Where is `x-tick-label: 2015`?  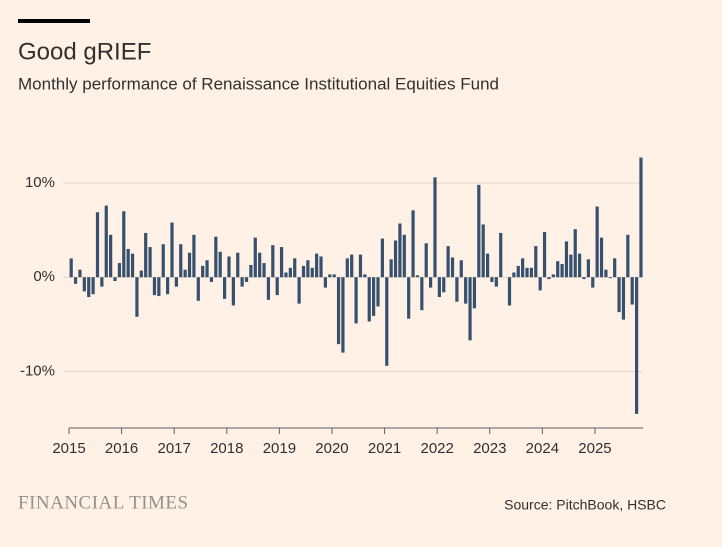
x-tick-label: 2015 is located at coordinates (68, 448).